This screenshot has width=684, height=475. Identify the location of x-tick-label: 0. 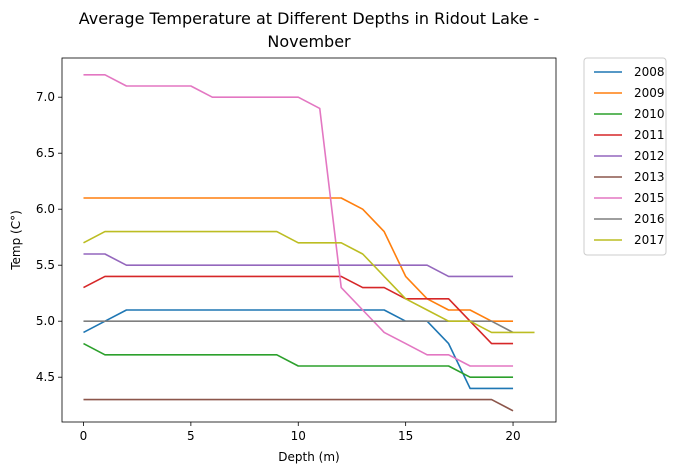
(84, 436).